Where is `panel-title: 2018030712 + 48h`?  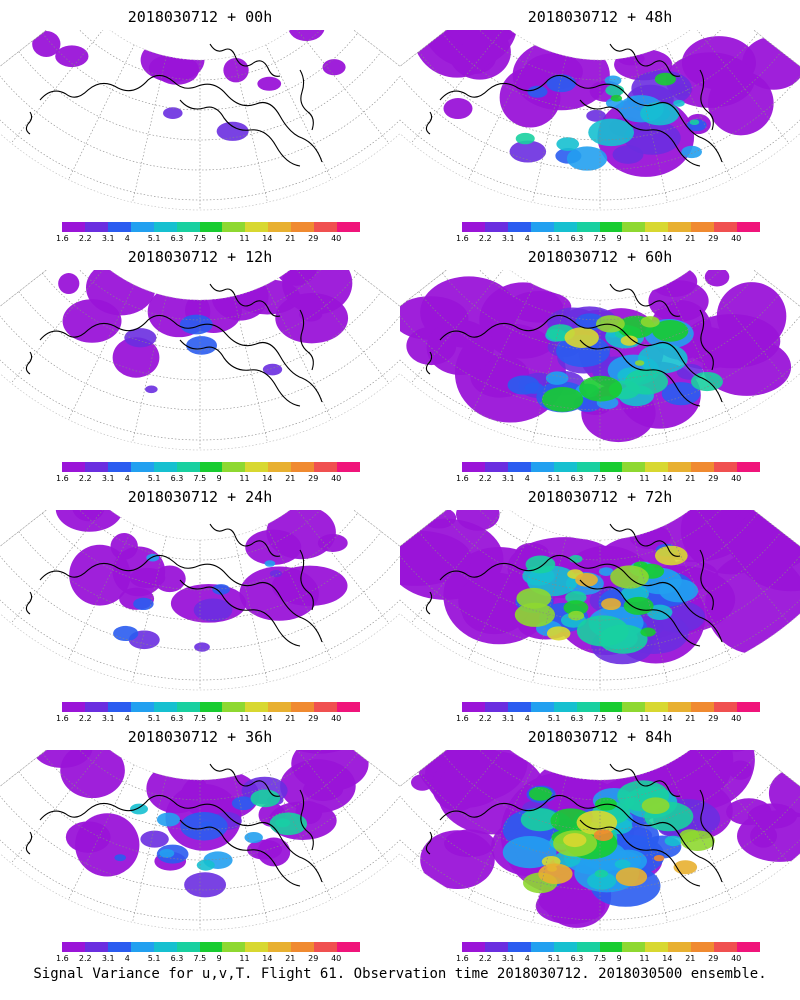
panel-title: 2018030712 + 48h is located at coordinates (600, 17).